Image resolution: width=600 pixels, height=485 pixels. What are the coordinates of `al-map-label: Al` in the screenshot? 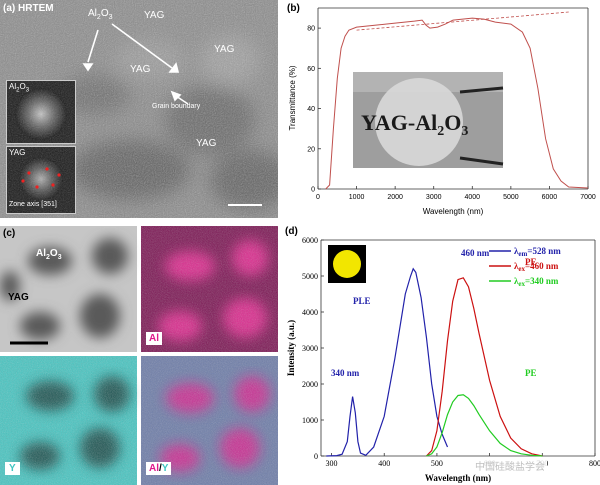 It's located at (154, 338).